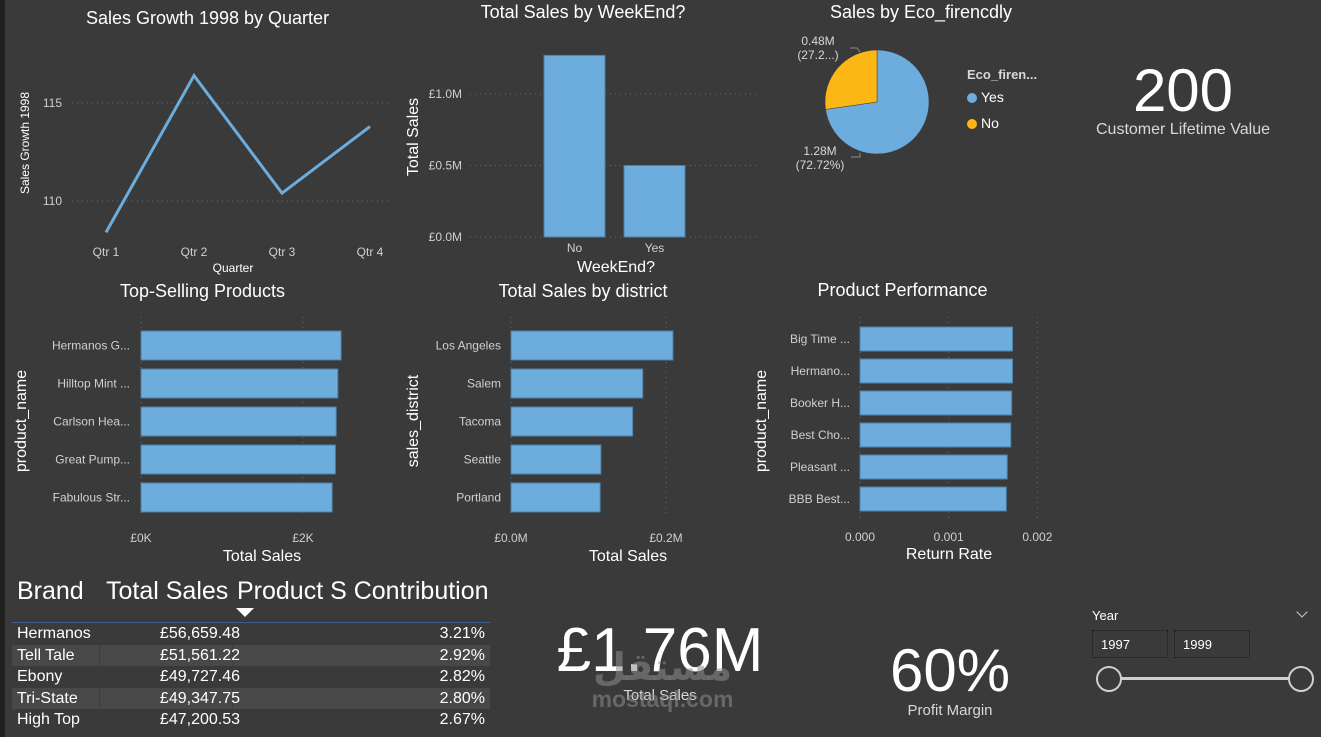 The height and width of the screenshot is (737, 1321). What do you see at coordinates (1183, 129) in the screenshot?
I see `clv-label: Customer Lifetime Value` at bounding box center [1183, 129].